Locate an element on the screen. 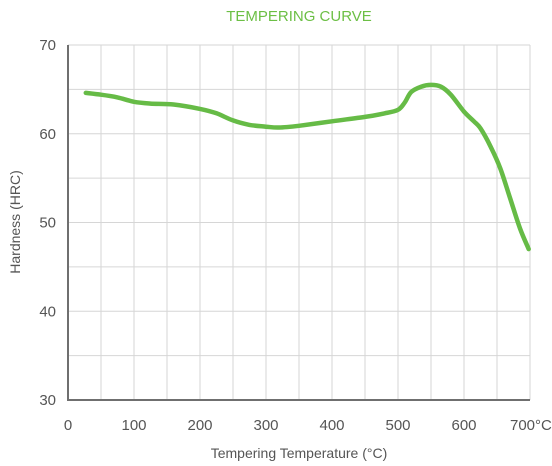 The width and height of the screenshot is (552, 466). x-tick-label: 300 is located at coordinates (265, 425).